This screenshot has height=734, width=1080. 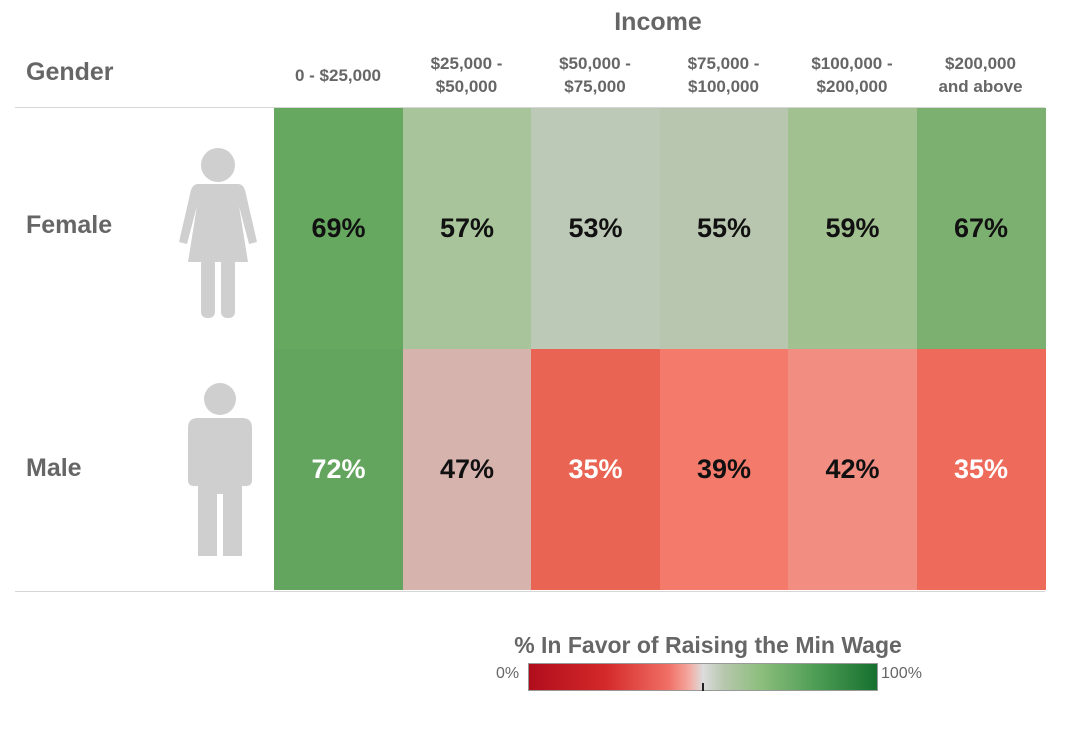 What do you see at coordinates (530, 107) in the screenshot?
I see `top-divider` at bounding box center [530, 107].